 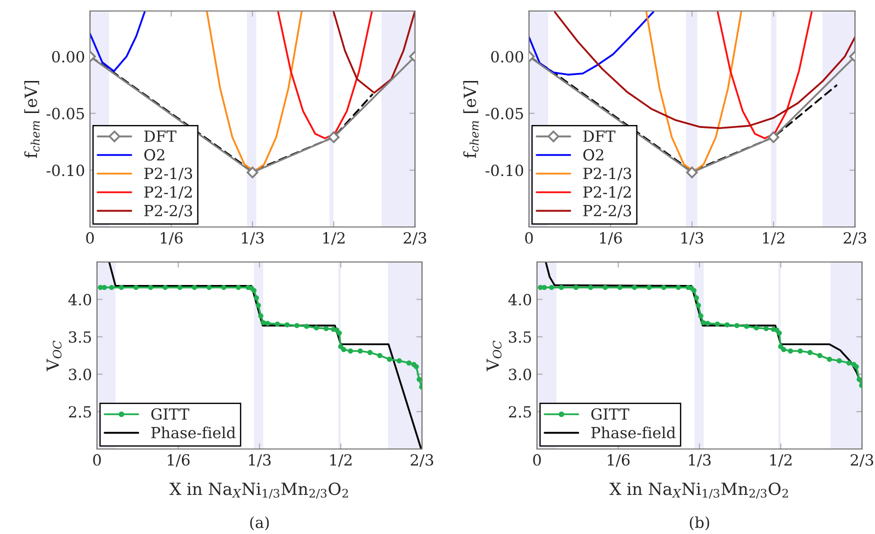 What do you see at coordinates (80, 337) in the screenshot?
I see `y-tick-label: 3.5` at bounding box center [80, 337].